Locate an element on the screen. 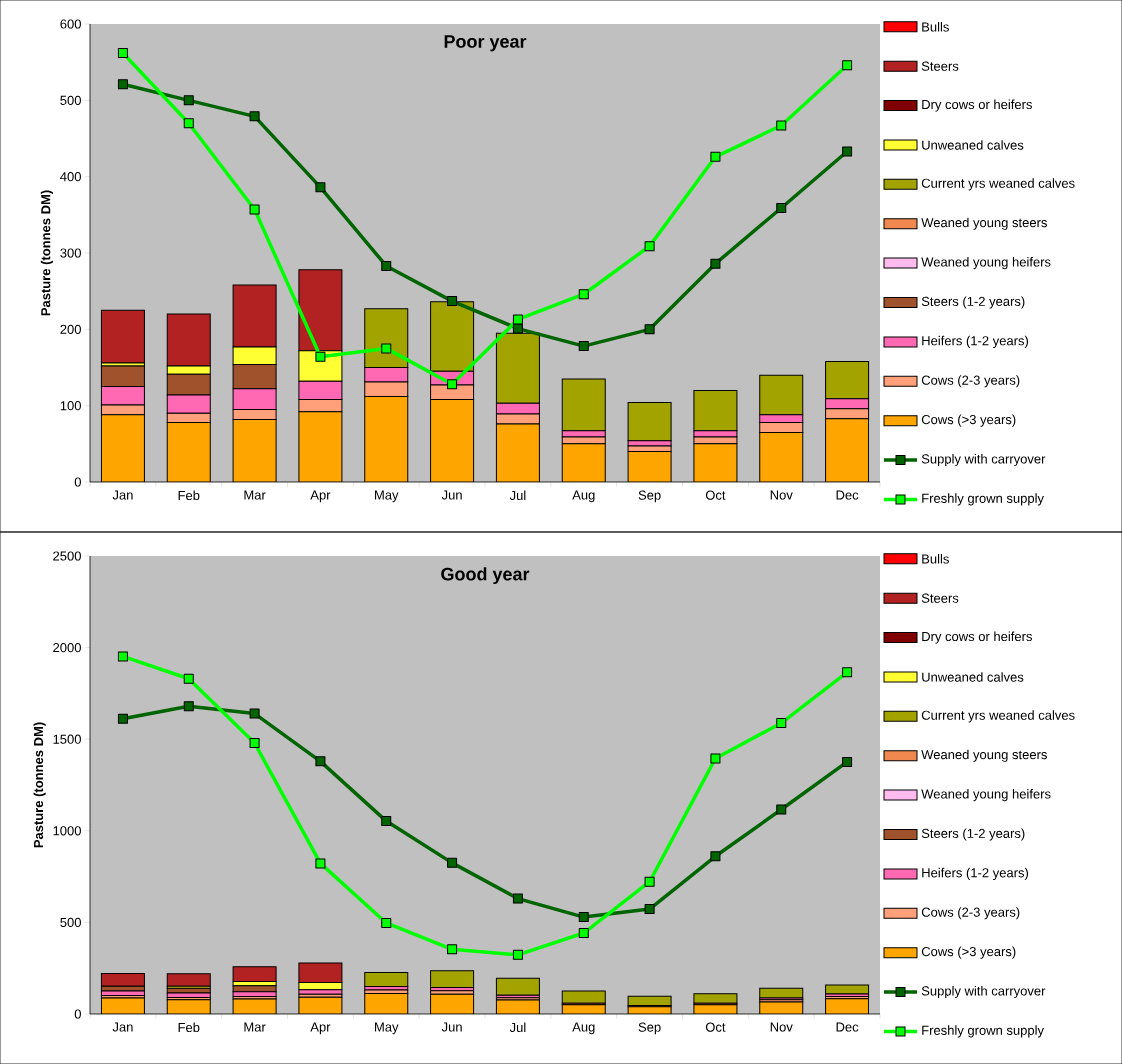  y-tick-label: 2500 is located at coordinates (67, 556).